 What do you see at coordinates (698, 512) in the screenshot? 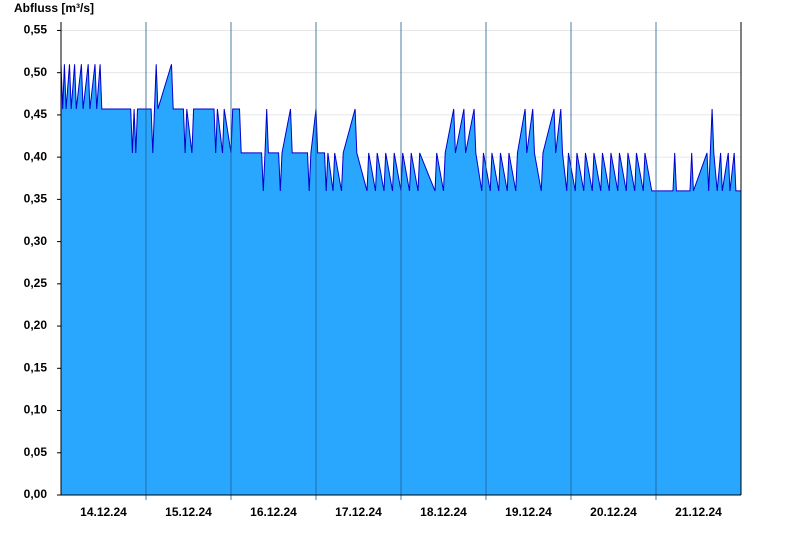
I see `x-tick-label: 21.12.24` at bounding box center [698, 512].